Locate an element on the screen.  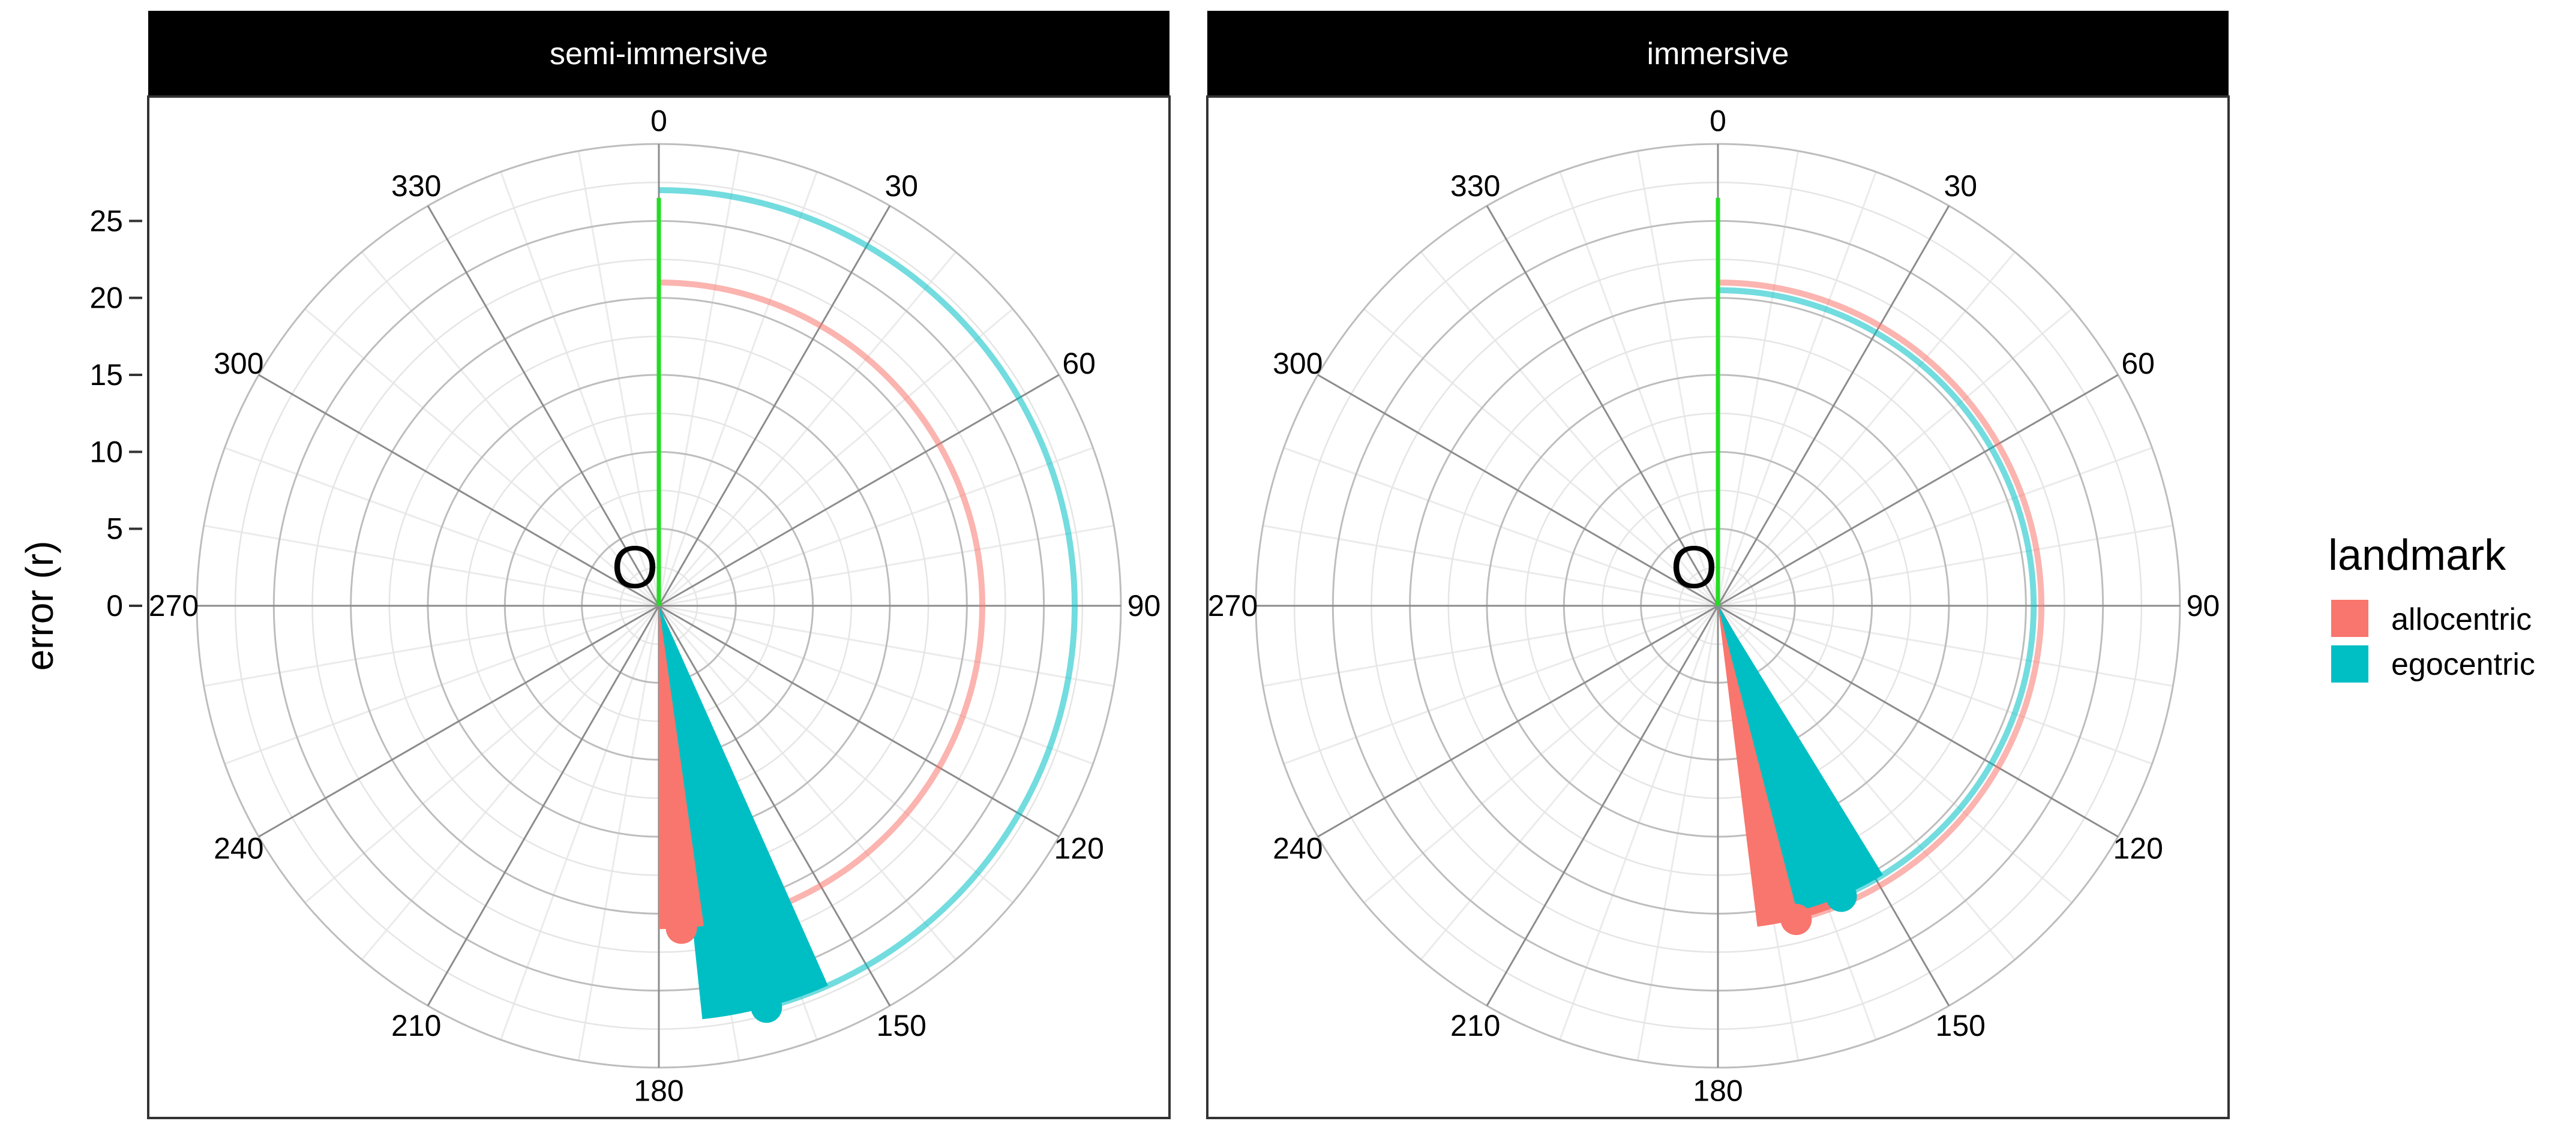
y-tick-label: 15 is located at coordinates (106, 375).